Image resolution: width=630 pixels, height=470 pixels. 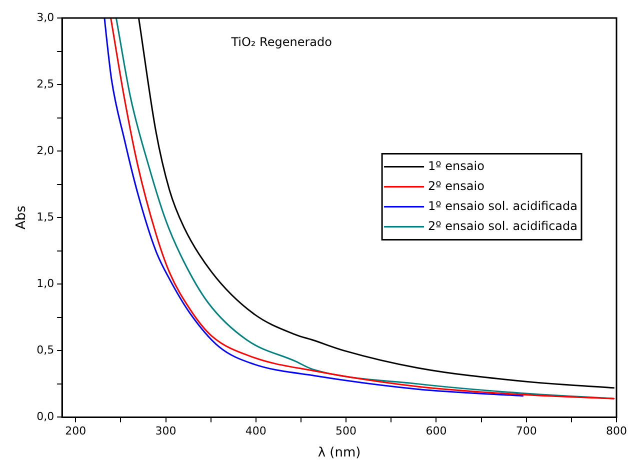 I want to click on legend-label: 1º ensaio, so click(x=456, y=165).